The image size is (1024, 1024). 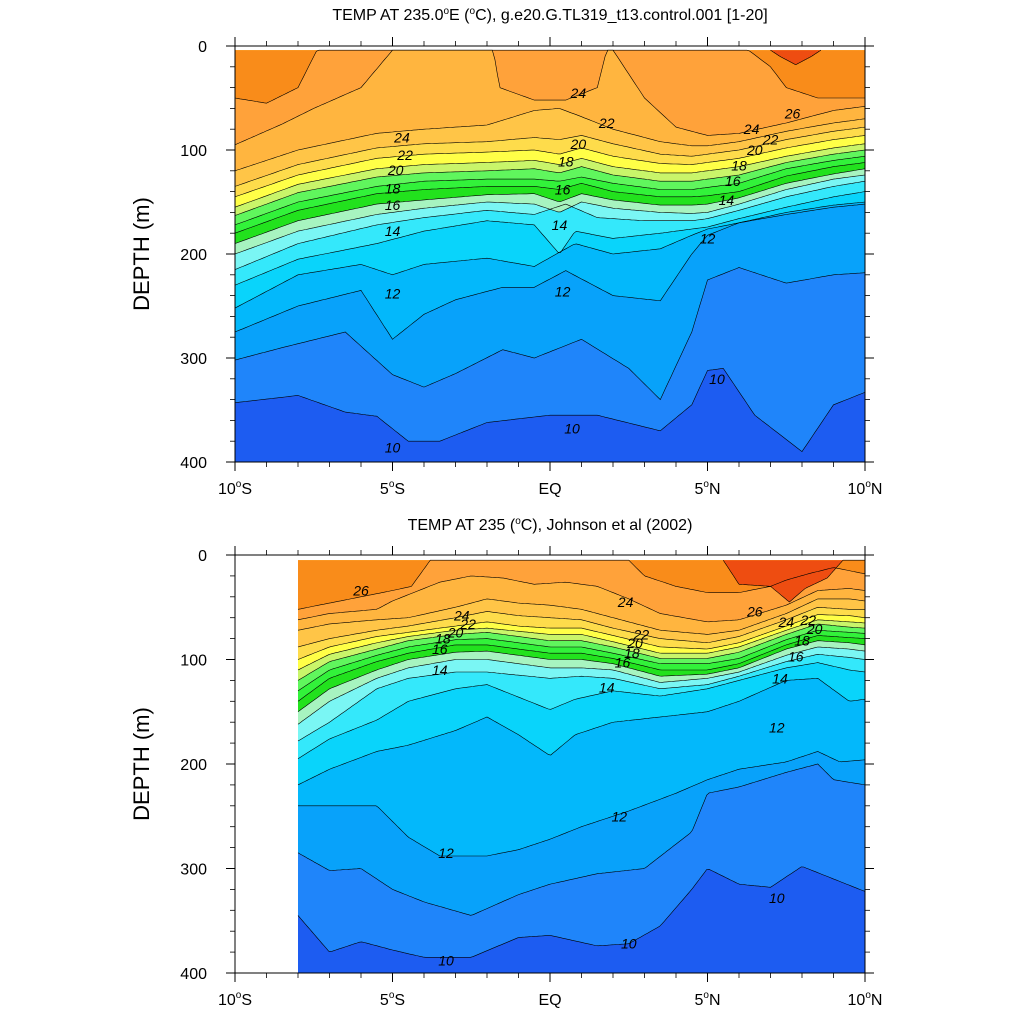 I want to click on isotherm-17-line, so click(x=550, y=206).